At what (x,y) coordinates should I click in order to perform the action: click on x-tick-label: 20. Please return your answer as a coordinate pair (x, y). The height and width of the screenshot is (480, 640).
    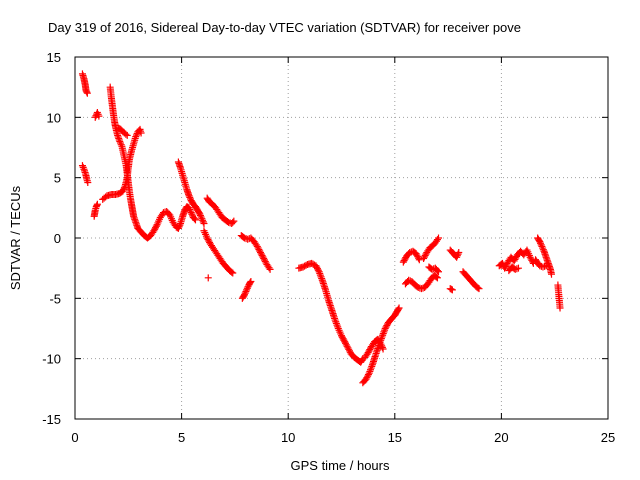
    Looking at the image, I should click on (501, 437).